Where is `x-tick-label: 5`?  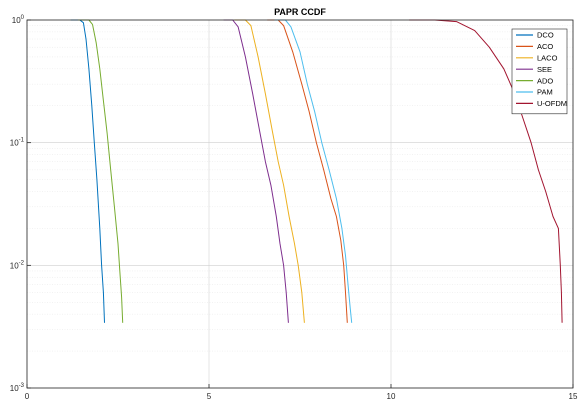 x-tick-label: 5 is located at coordinates (209, 396).